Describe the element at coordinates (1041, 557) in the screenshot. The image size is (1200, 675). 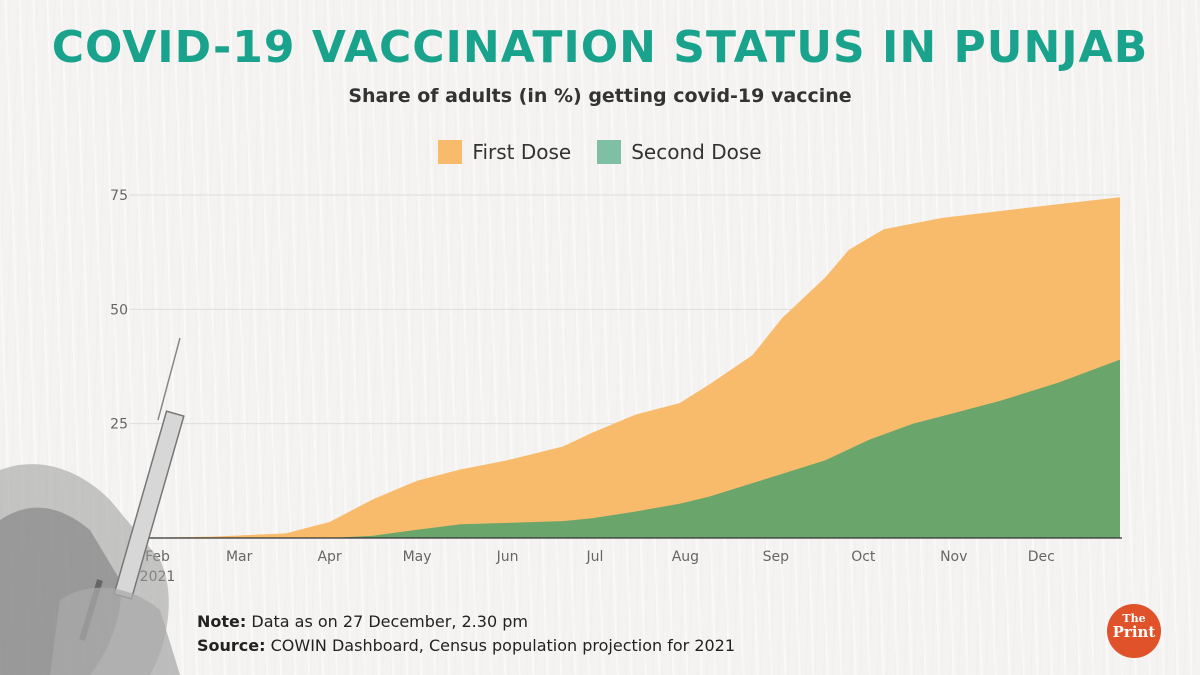
I see `x-tick-label-dec: Dec` at that location.